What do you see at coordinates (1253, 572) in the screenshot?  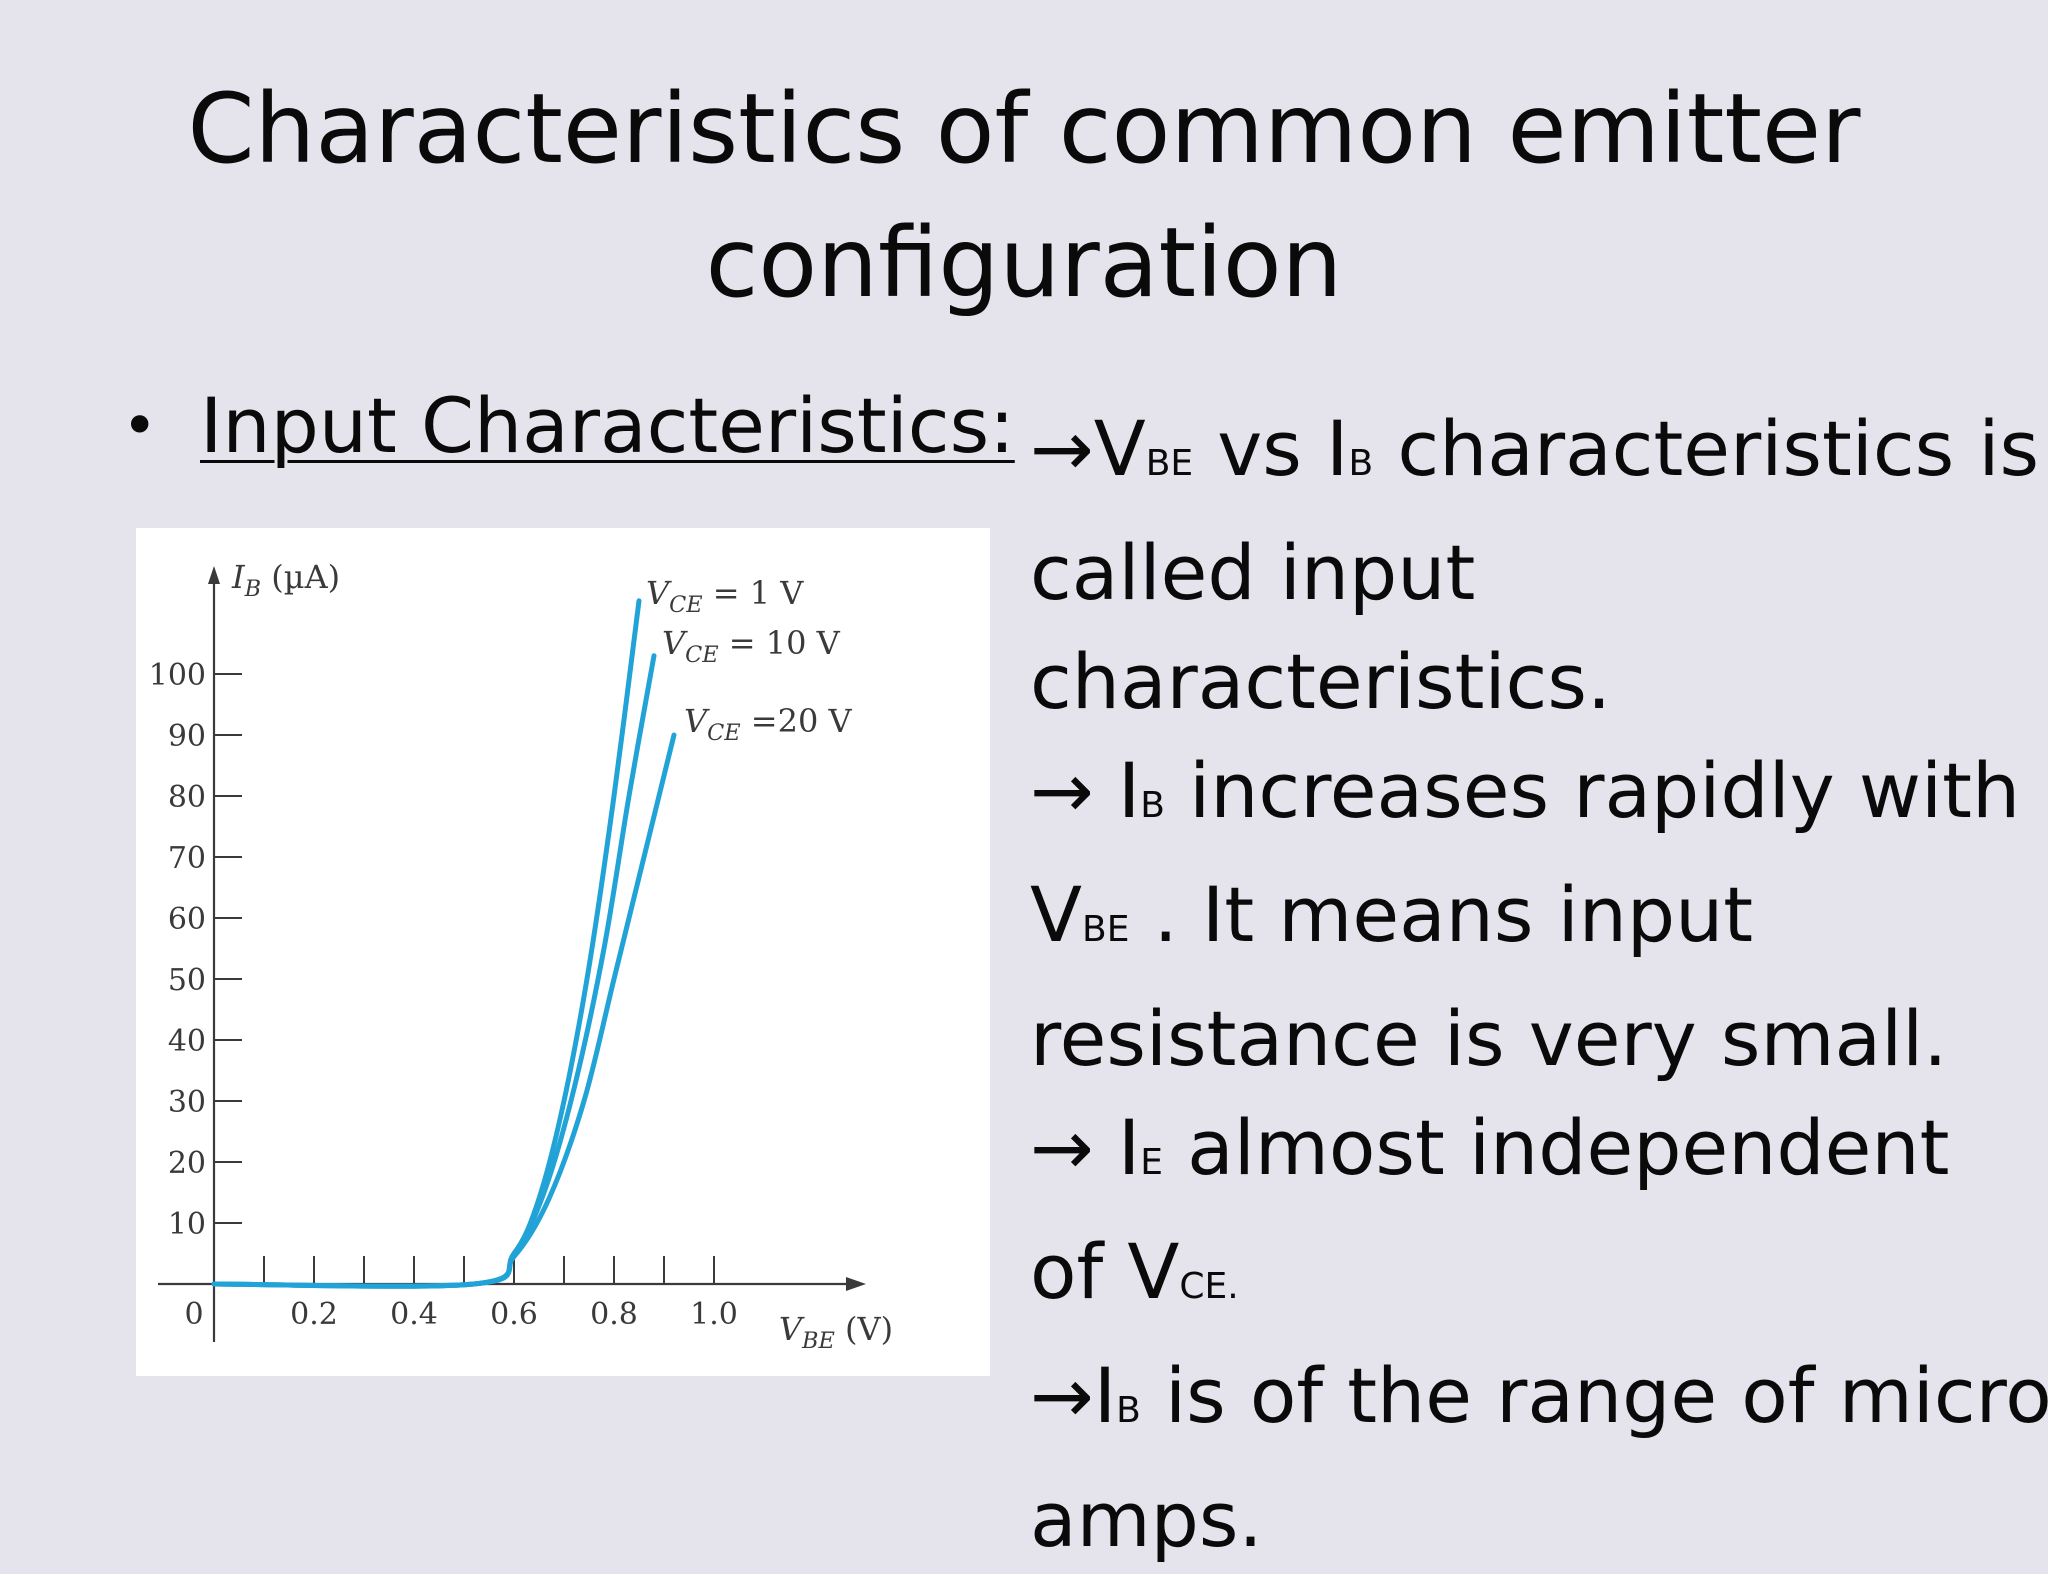 I see `desc-line-2: called input` at bounding box center [1253, 572].